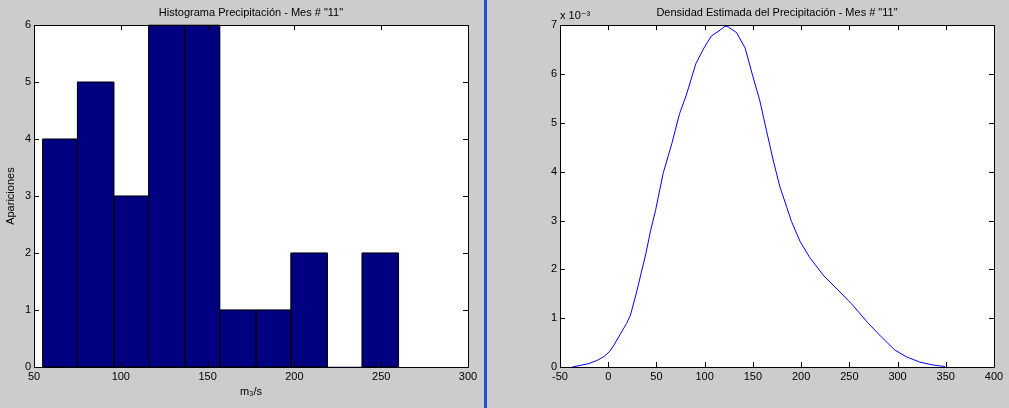  I want to click on y-axis-title: Apariciones, so click(9, 195).